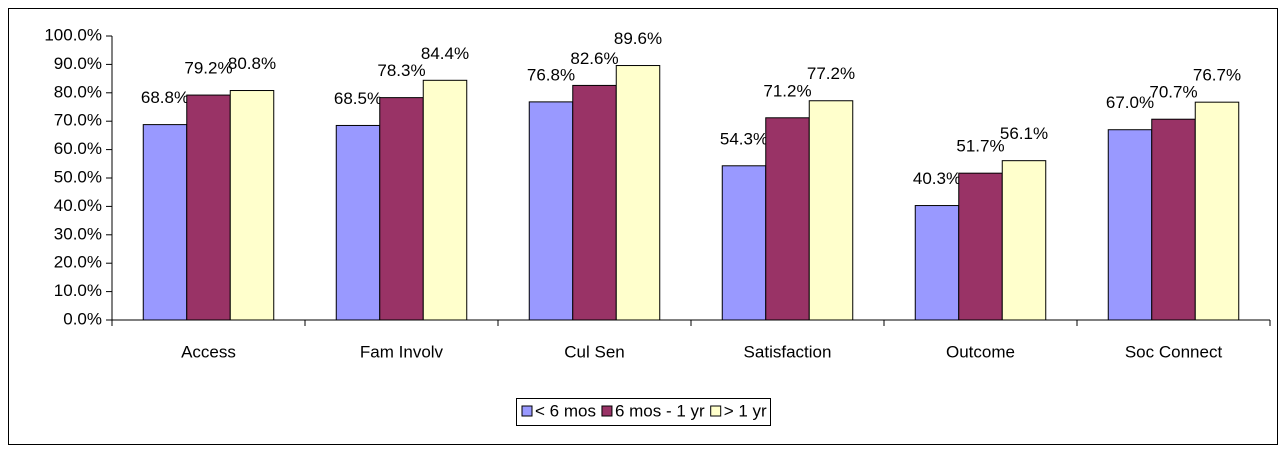 The image size is (1285, 453). What do you see at coordinates (1217, 75) in the screenshot?
I see `data-label: 76.7%` at bounding box center [1217, 75].